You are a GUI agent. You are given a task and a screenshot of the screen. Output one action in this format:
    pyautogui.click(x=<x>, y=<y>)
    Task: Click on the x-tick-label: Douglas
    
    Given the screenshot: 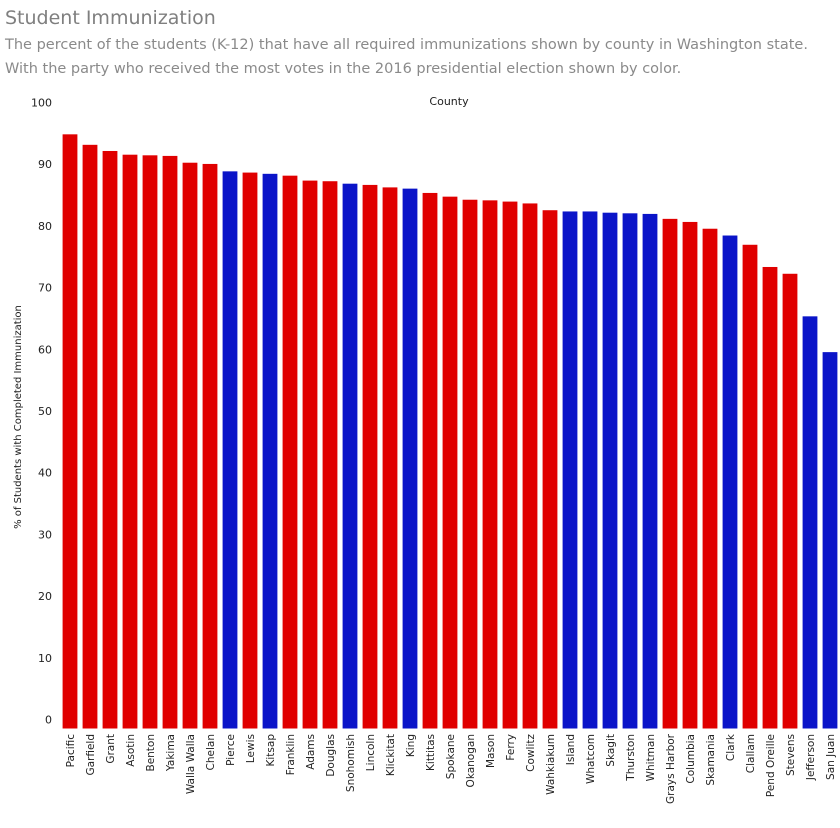 What is the action you would take?
    pyautogui.click(x=331, y=755)
    